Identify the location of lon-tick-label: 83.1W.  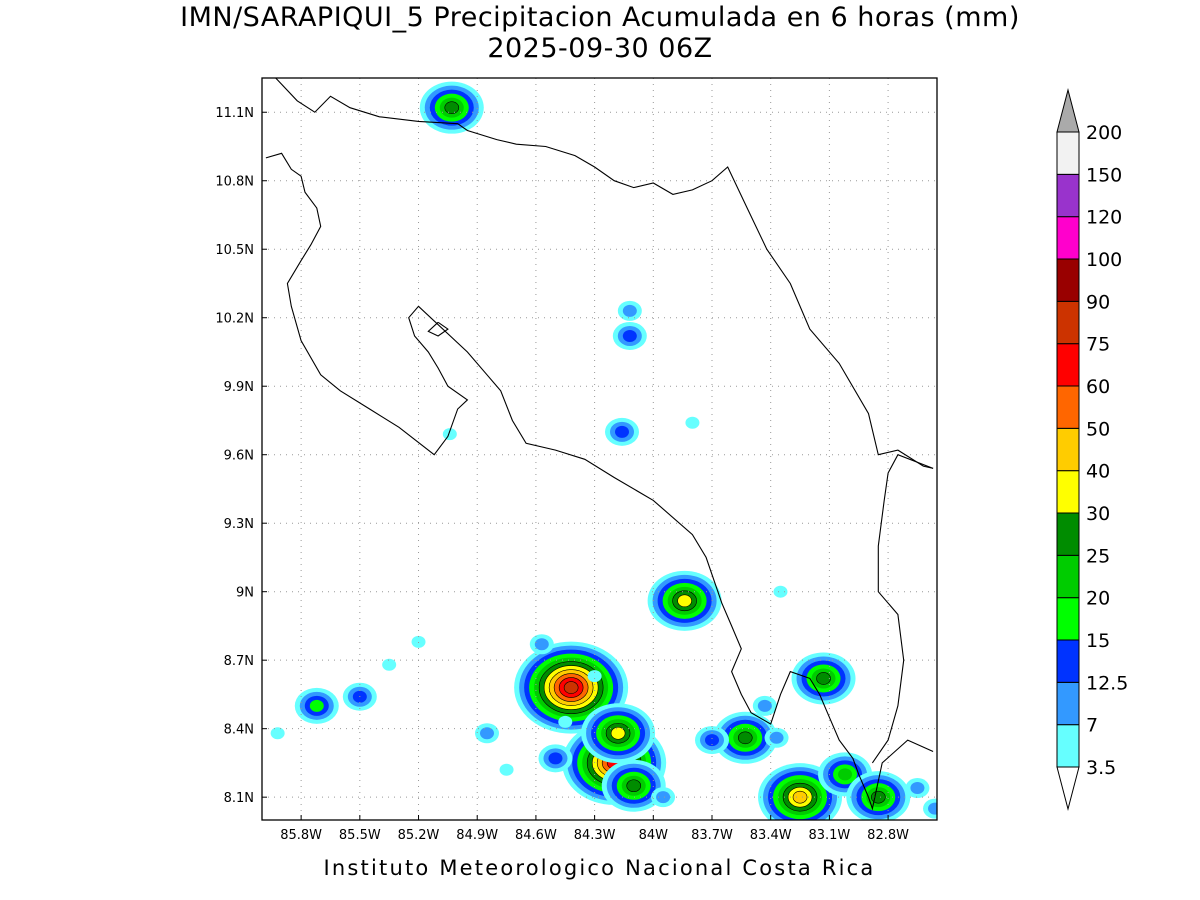
(829, 835).